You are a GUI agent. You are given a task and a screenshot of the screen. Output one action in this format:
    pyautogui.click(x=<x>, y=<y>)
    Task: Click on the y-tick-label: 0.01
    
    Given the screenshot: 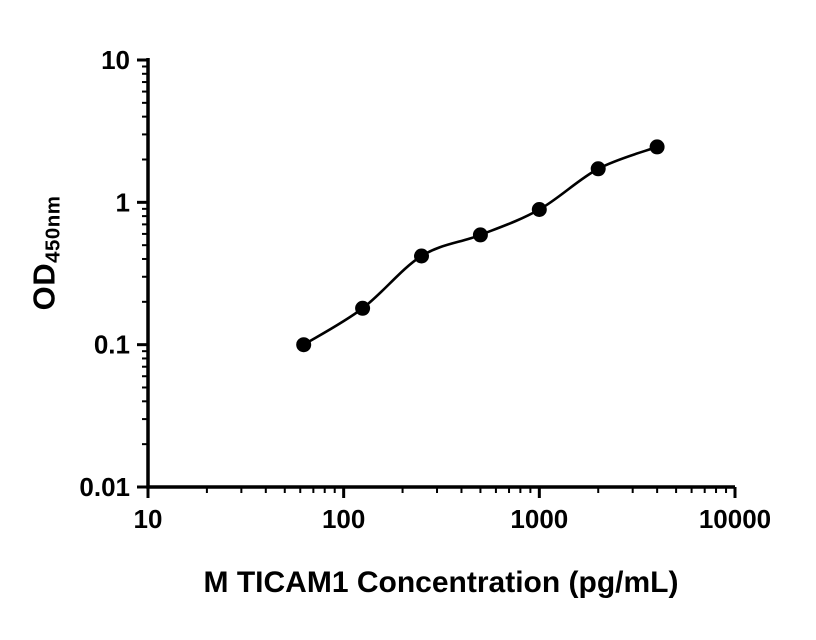 What is the action you would take?
    pyautogui.click(x=104, y=487)
    